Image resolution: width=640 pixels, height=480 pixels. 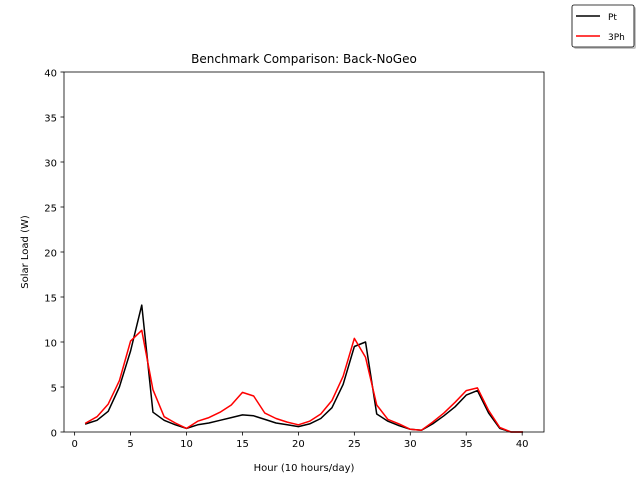 What do you see at coordinates (242, 444) in the screenshot?
I see `x-tick-label: 15` at bounding box center [242, 444].